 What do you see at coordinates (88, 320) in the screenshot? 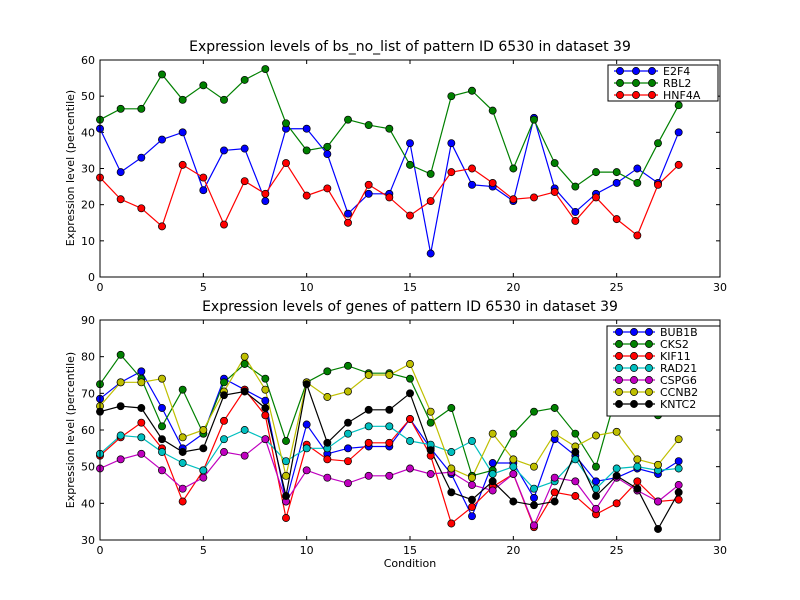
I see `y-tick-label: 90` at bounding box center [88, 320].